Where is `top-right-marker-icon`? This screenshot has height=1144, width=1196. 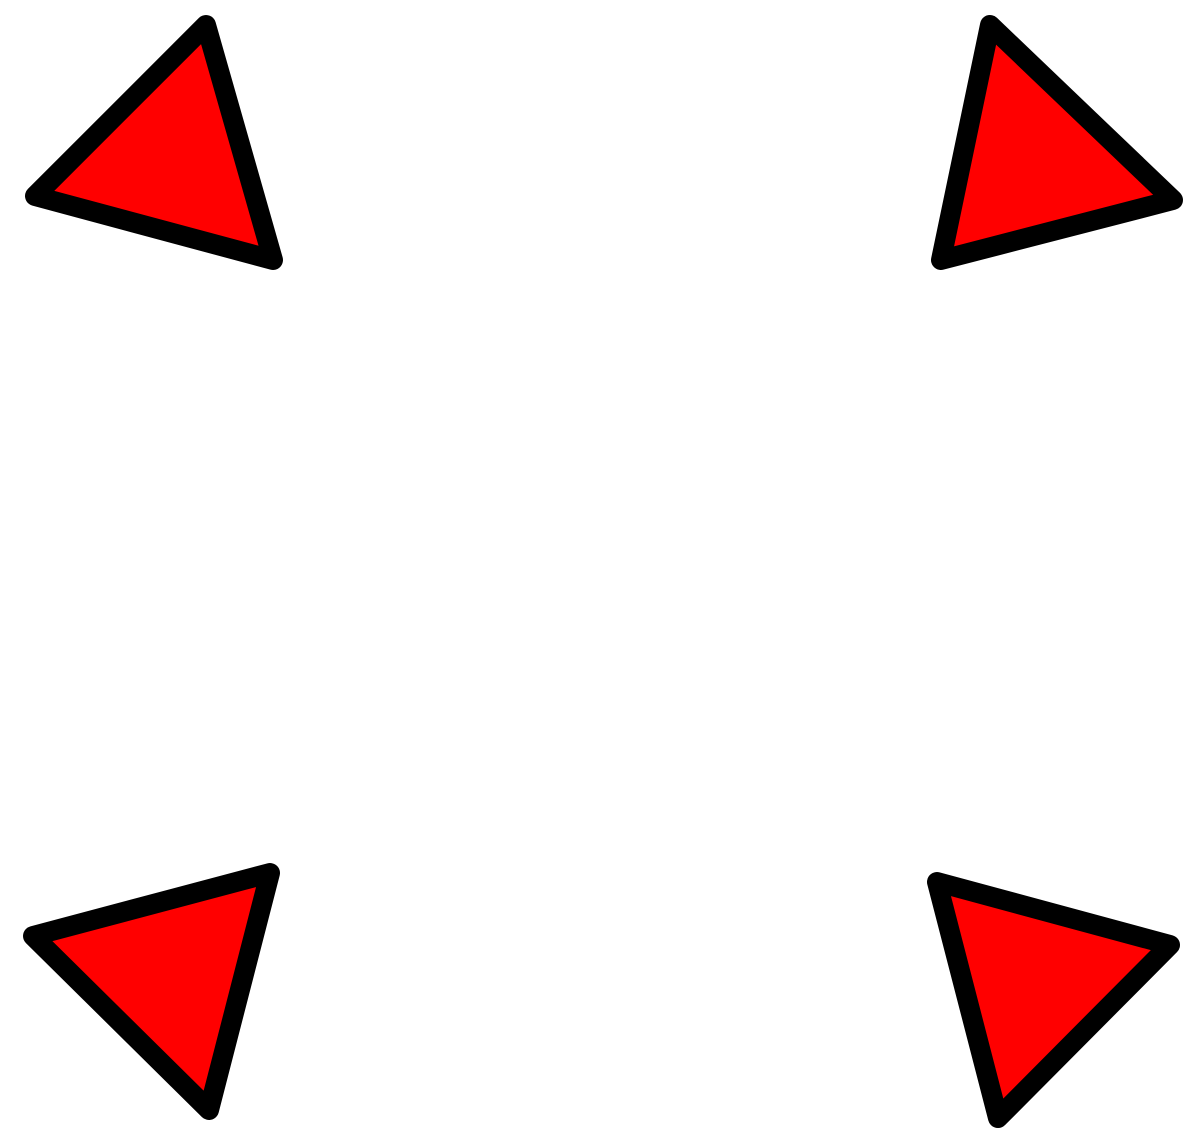
top-right-marker-icon is located at coordinates (1057, 142).